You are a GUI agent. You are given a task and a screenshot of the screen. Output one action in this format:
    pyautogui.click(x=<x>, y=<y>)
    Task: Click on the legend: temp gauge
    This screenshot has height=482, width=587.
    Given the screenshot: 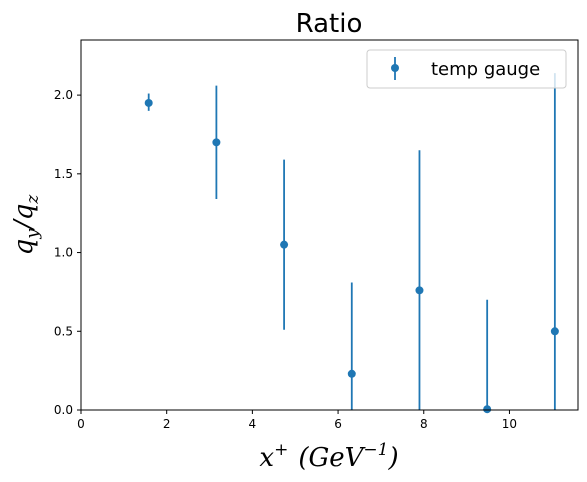 What is the action you would take?
    pyautogui.click(x=466, y=69)
    